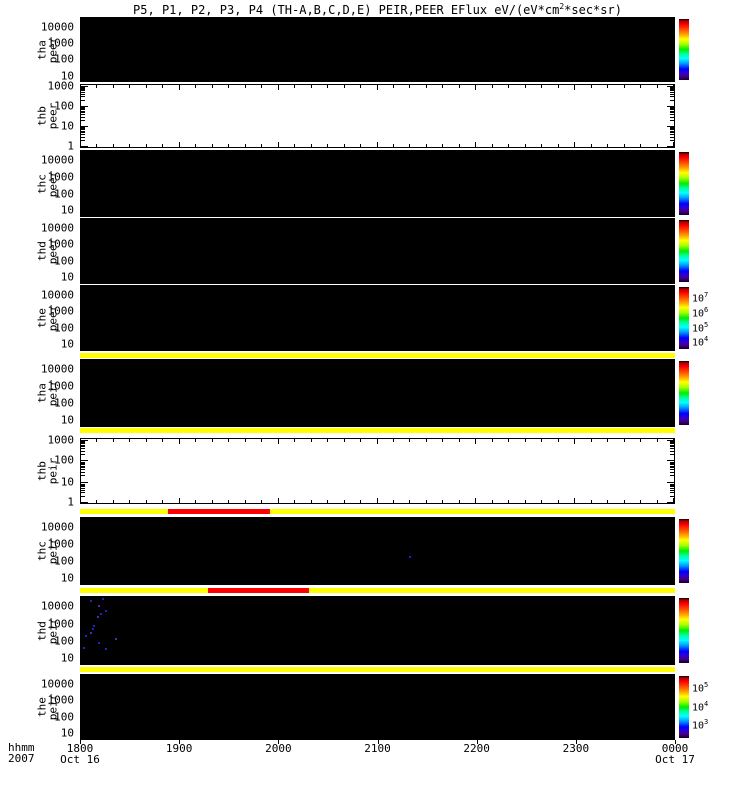  Describe the element at coordinates (684, 318) in the screenshot. I see `colorbar-the-peer` at that location.